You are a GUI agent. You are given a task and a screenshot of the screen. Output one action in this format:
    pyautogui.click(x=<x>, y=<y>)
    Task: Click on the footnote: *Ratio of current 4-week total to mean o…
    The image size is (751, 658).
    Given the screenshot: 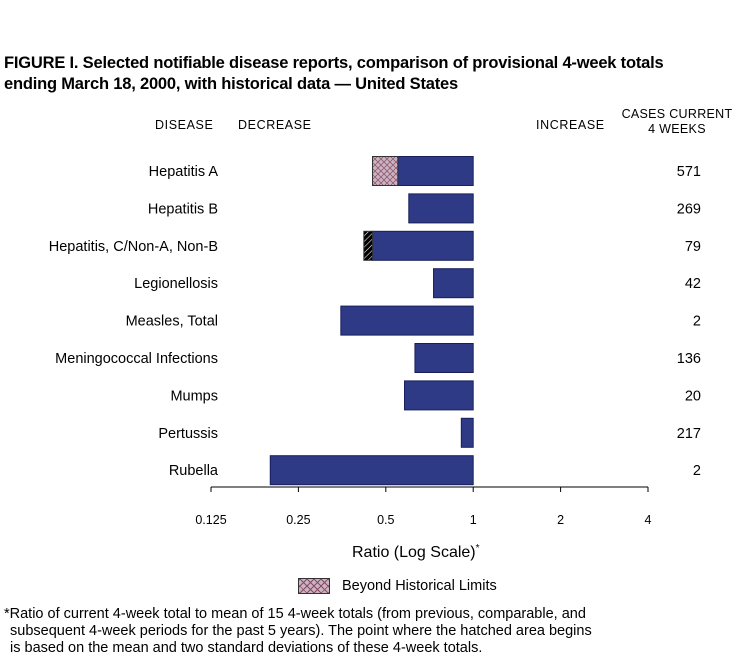 What is the action you would take?
    pyautogui.click(x=376, y=631)
    